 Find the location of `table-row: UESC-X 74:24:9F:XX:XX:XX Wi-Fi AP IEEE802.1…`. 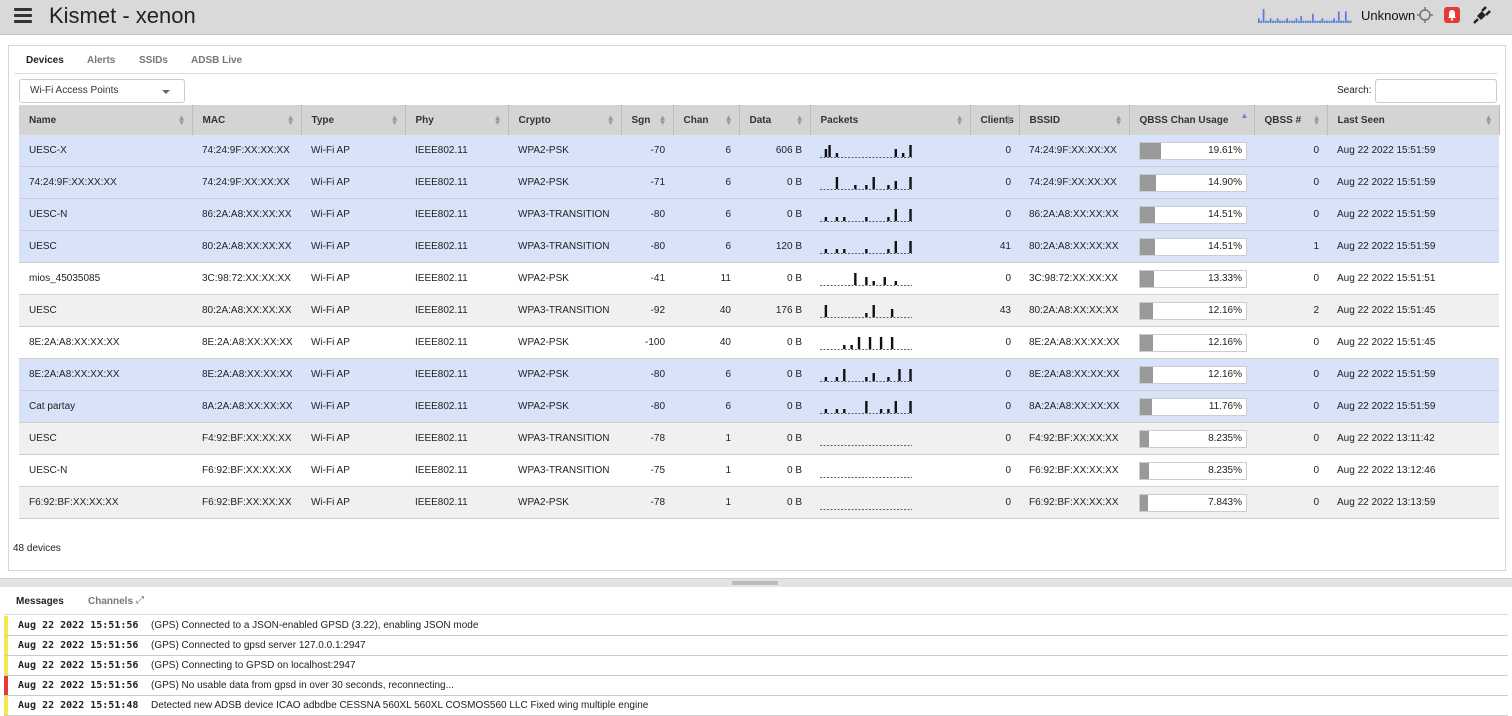

table-row: UESC-X 74:24:9F:XX:XX:XX Wi-Fi AP IEEE802.1… is located at coordinates (759, 151).